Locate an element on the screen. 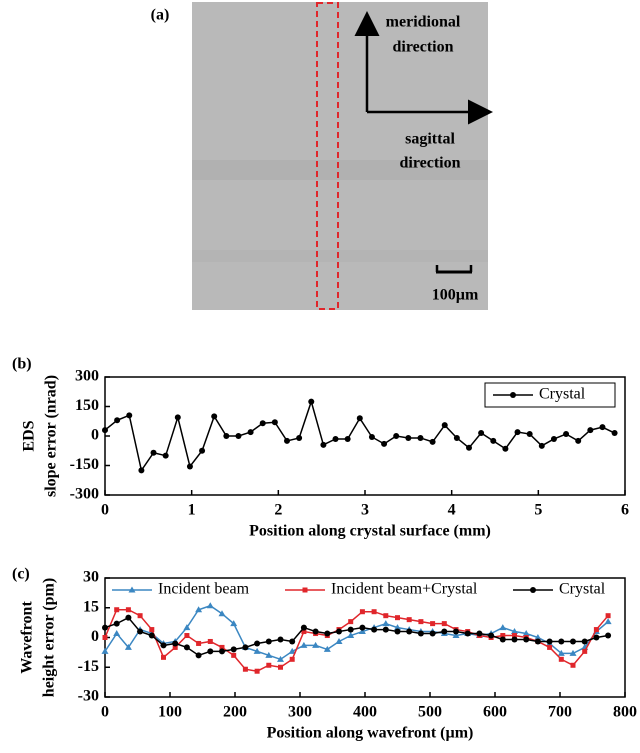 The width and height of the screenshot is (640, 753). x-tick-label: 3 is located at coordinates (365, 510).